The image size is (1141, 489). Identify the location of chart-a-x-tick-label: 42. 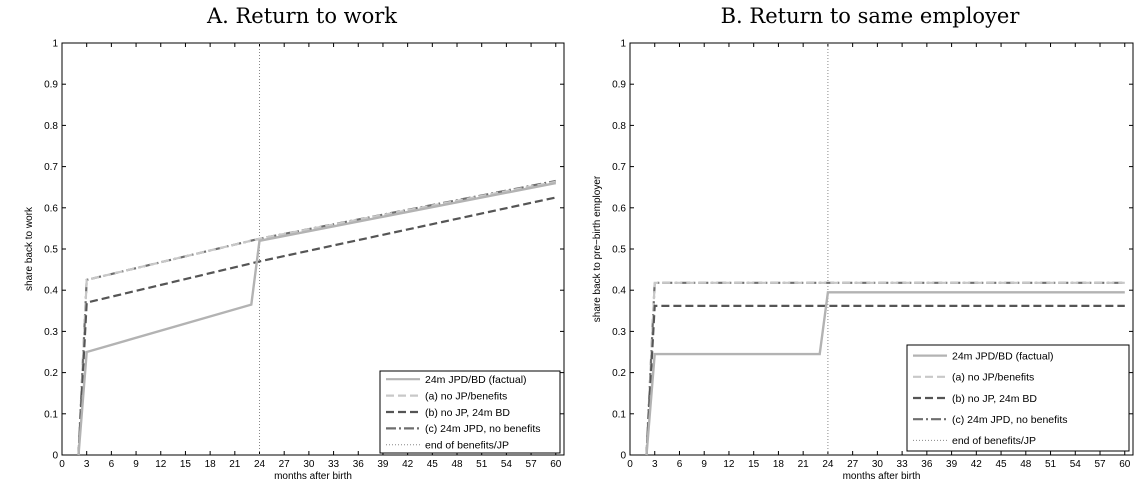
(408, 464).